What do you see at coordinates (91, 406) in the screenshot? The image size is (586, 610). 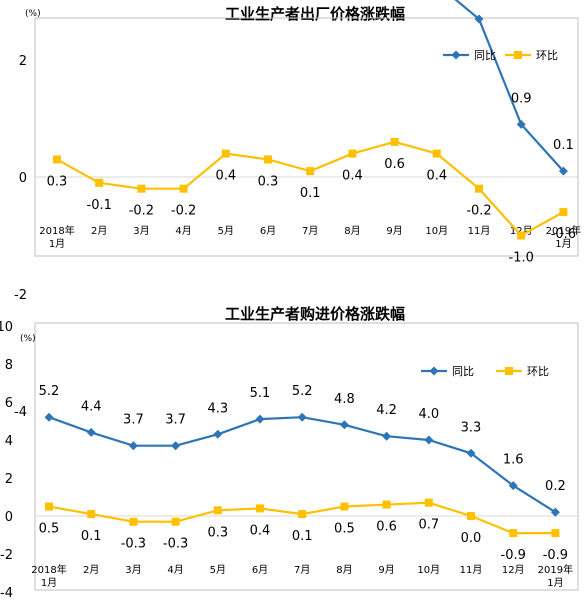 I see `data-label: 4.4` at bounding box center [91, 406].